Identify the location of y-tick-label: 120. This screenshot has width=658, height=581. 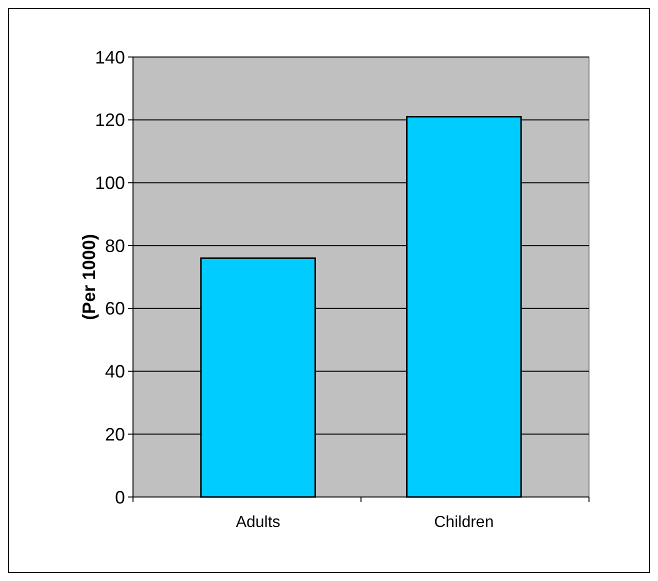
(109, 120).